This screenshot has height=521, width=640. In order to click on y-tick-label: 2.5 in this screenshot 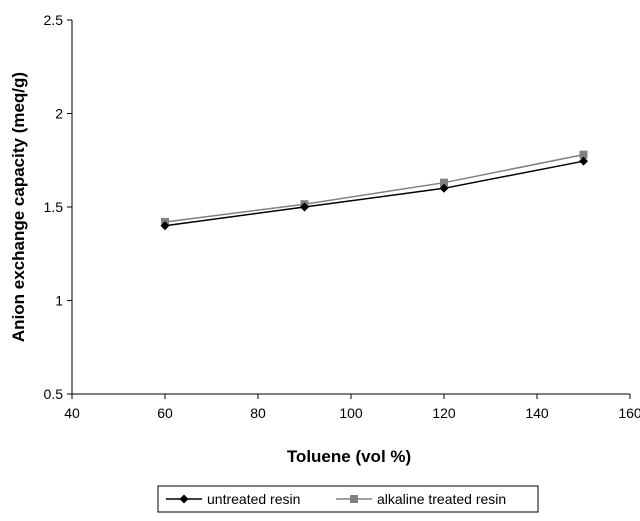, I will do `click(54, 20)`.